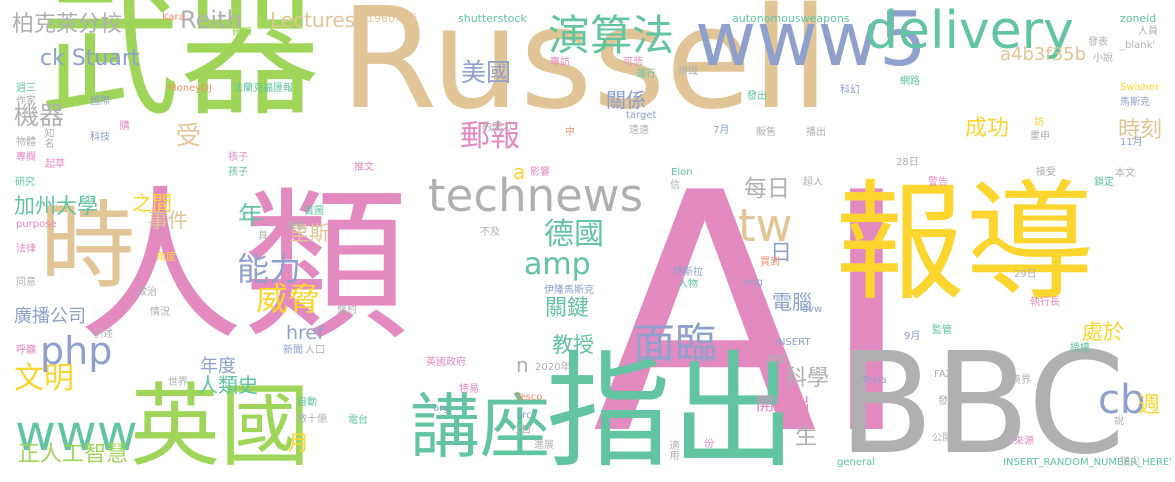 This screenshot has width=1175, height=482. What do you see at coordinates (238, 157) in the screenshot?
I see `word-cloud-term: 核子` at bounding box center [238, 157].